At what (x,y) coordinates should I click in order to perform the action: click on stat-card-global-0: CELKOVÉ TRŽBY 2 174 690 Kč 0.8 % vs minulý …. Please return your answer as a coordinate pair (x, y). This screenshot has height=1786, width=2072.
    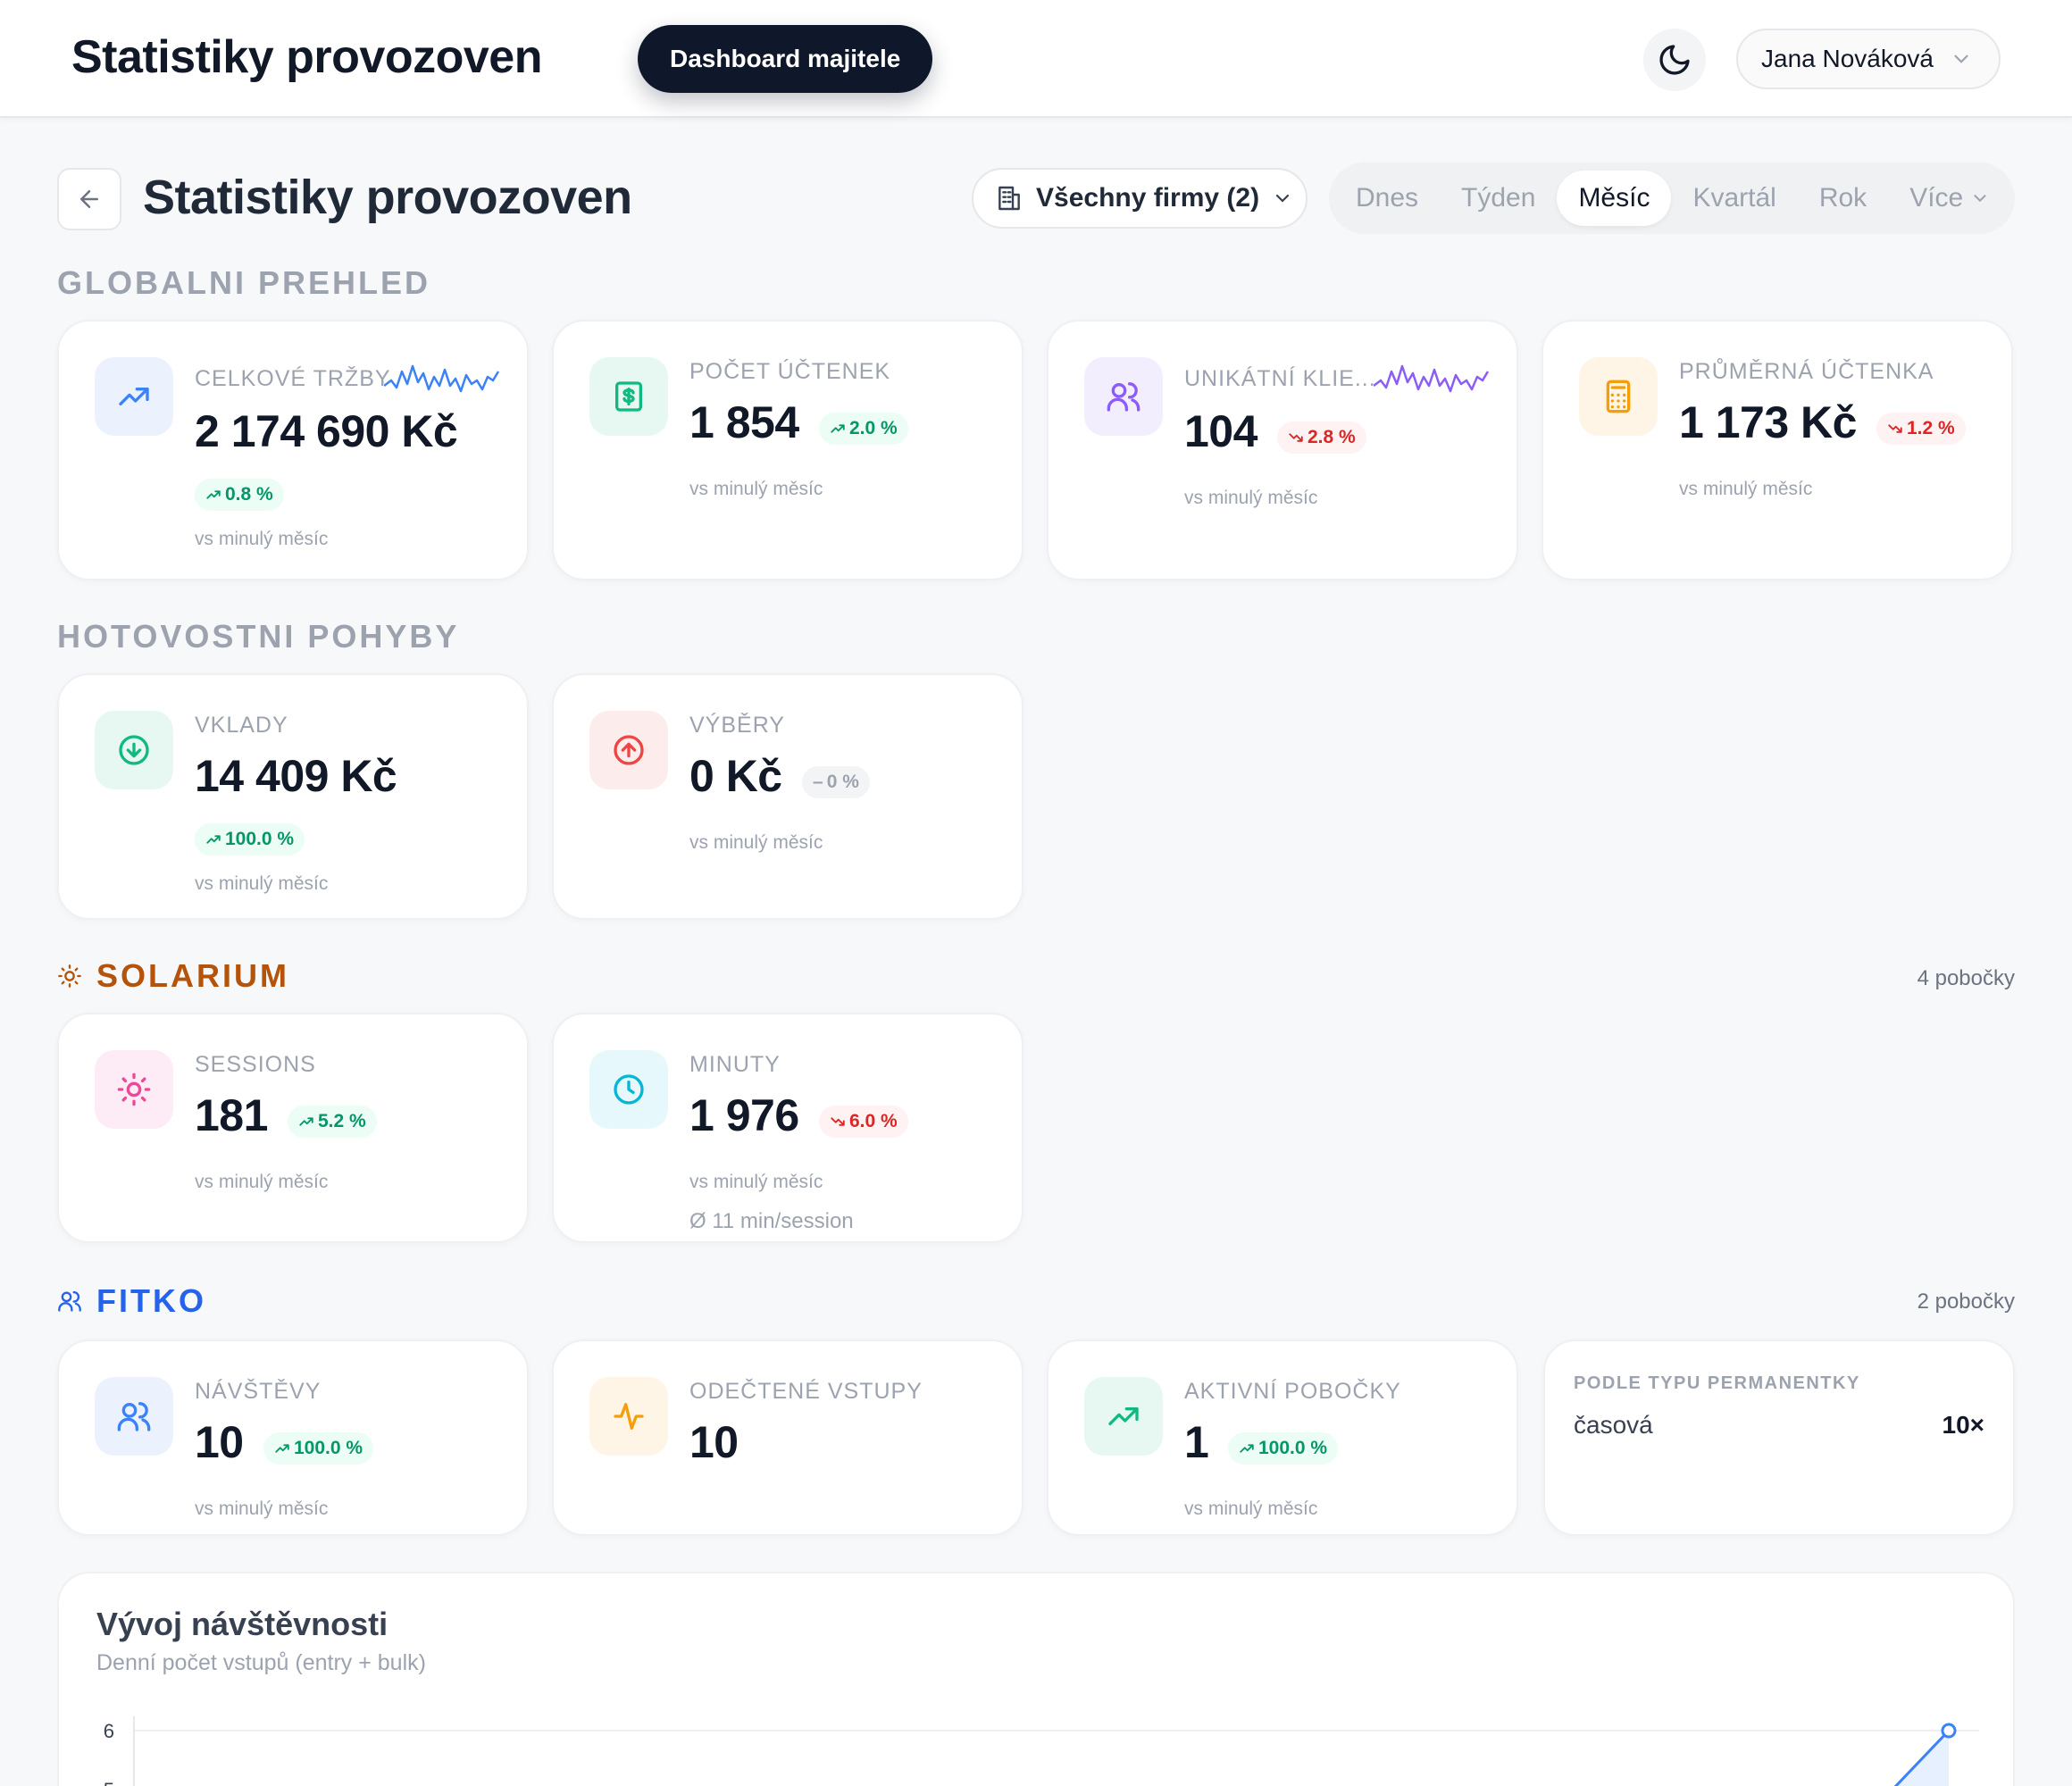
    Looking at the image, I should click on (293, 450).